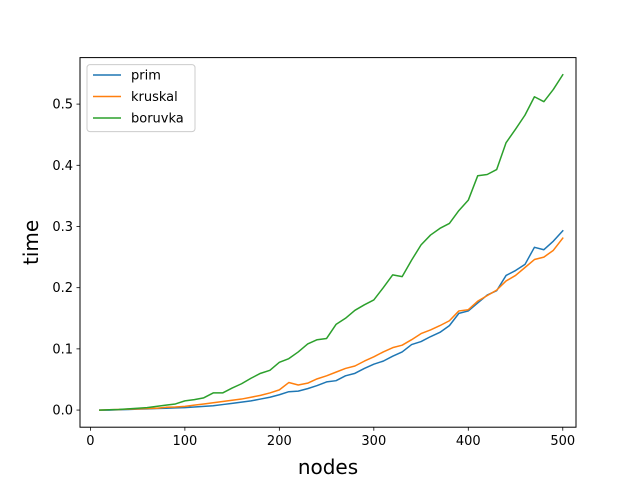 The width and height of the screenshot is (640, 480). What do you see at coordinates (154, 97) in the screenshot?
I see `legend-label-kruskal: kruskal` at bounding box center [154, 97].